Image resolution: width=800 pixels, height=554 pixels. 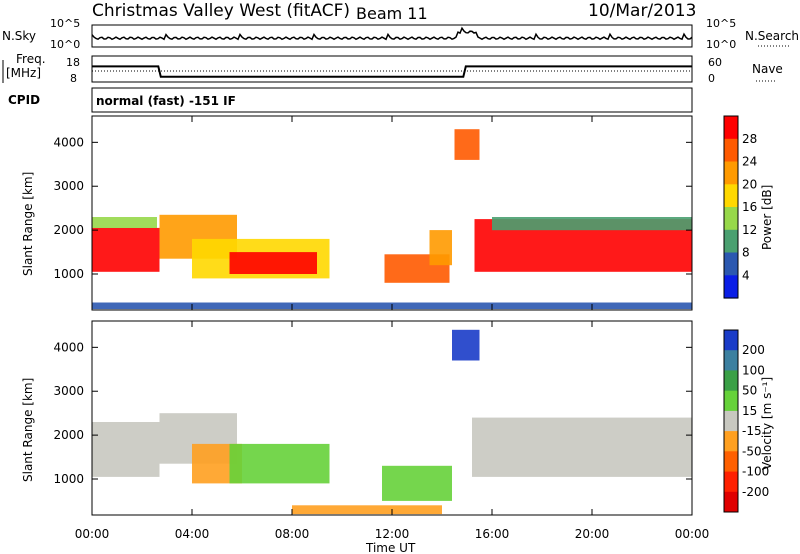 I want to click on cpid-panel-frame, so click(x=392, y=100).